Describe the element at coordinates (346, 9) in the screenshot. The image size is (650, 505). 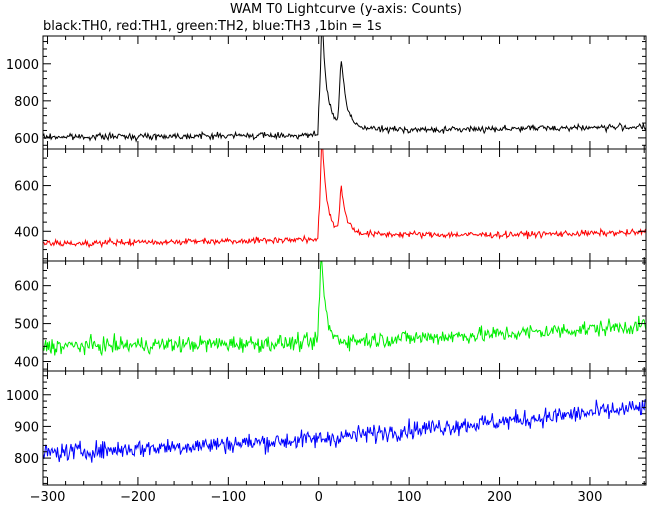
I see `chart-title: WAM T0 Lightcurve (y-axis: Counts)` at that location.